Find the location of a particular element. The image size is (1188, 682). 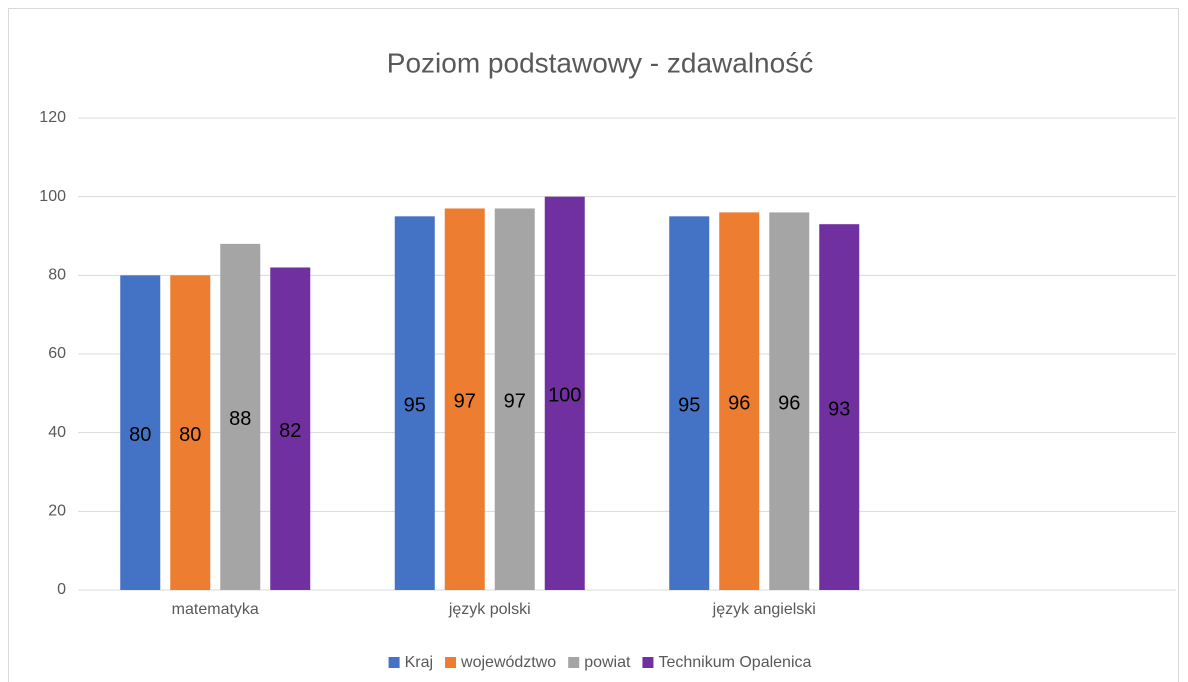

x-tick-label: matematyka is located at coordinates (215, 609).